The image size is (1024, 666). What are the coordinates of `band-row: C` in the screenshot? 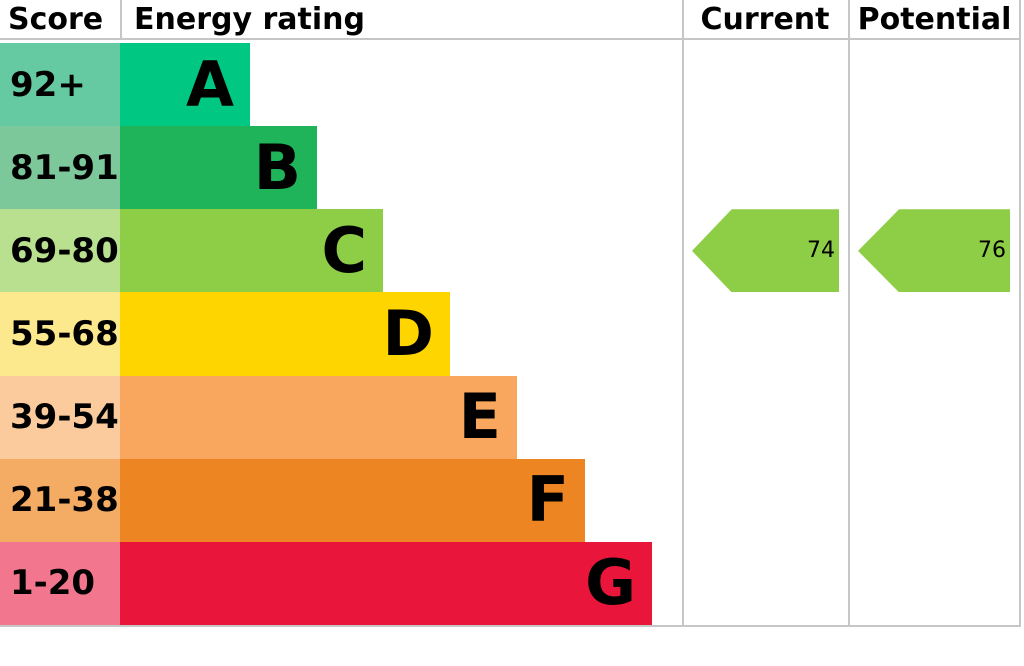 It's located at (401, 251).